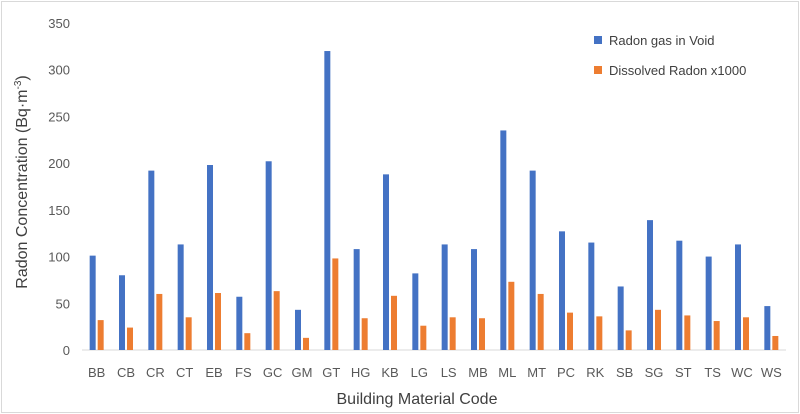 The width and height of the screenshot is (800, 414). I want to click on bar-radon-void-gc, so click(268, 255).